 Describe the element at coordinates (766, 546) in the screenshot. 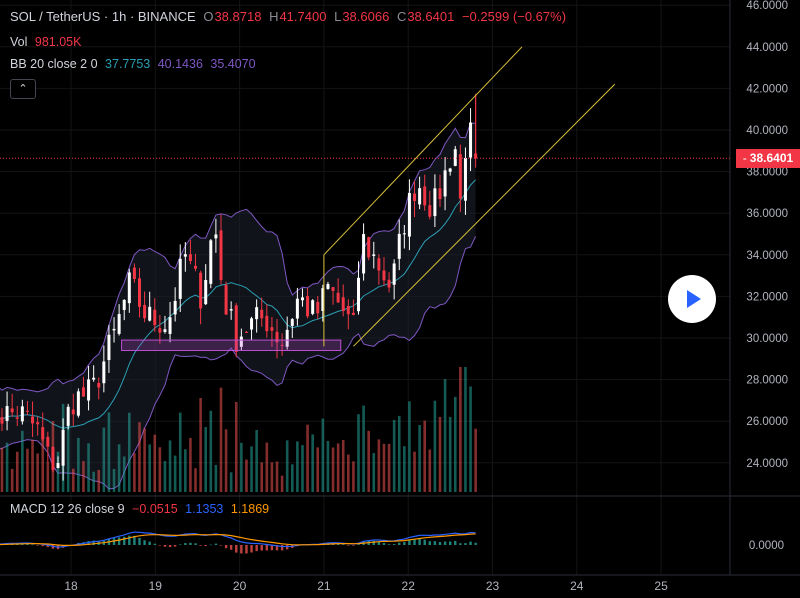

I see `macd-tick-label: 0.0000` at that location.